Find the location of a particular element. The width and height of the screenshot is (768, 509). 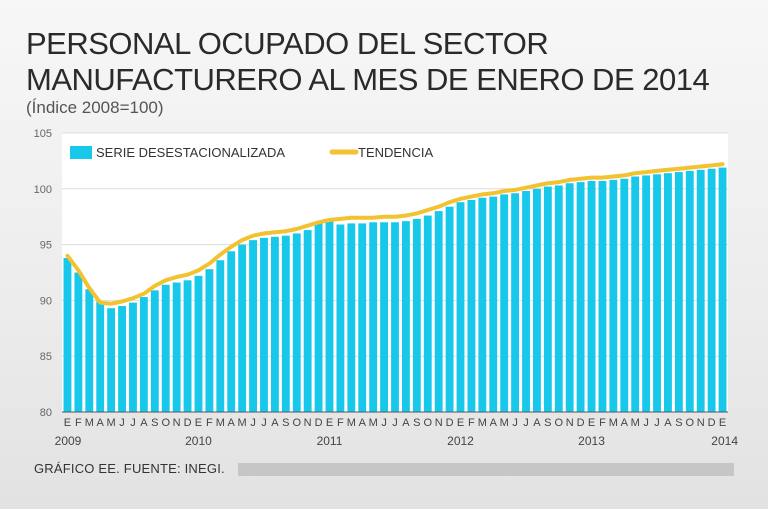

year-label-2010: 2010 is located at coordinates (198, 441).